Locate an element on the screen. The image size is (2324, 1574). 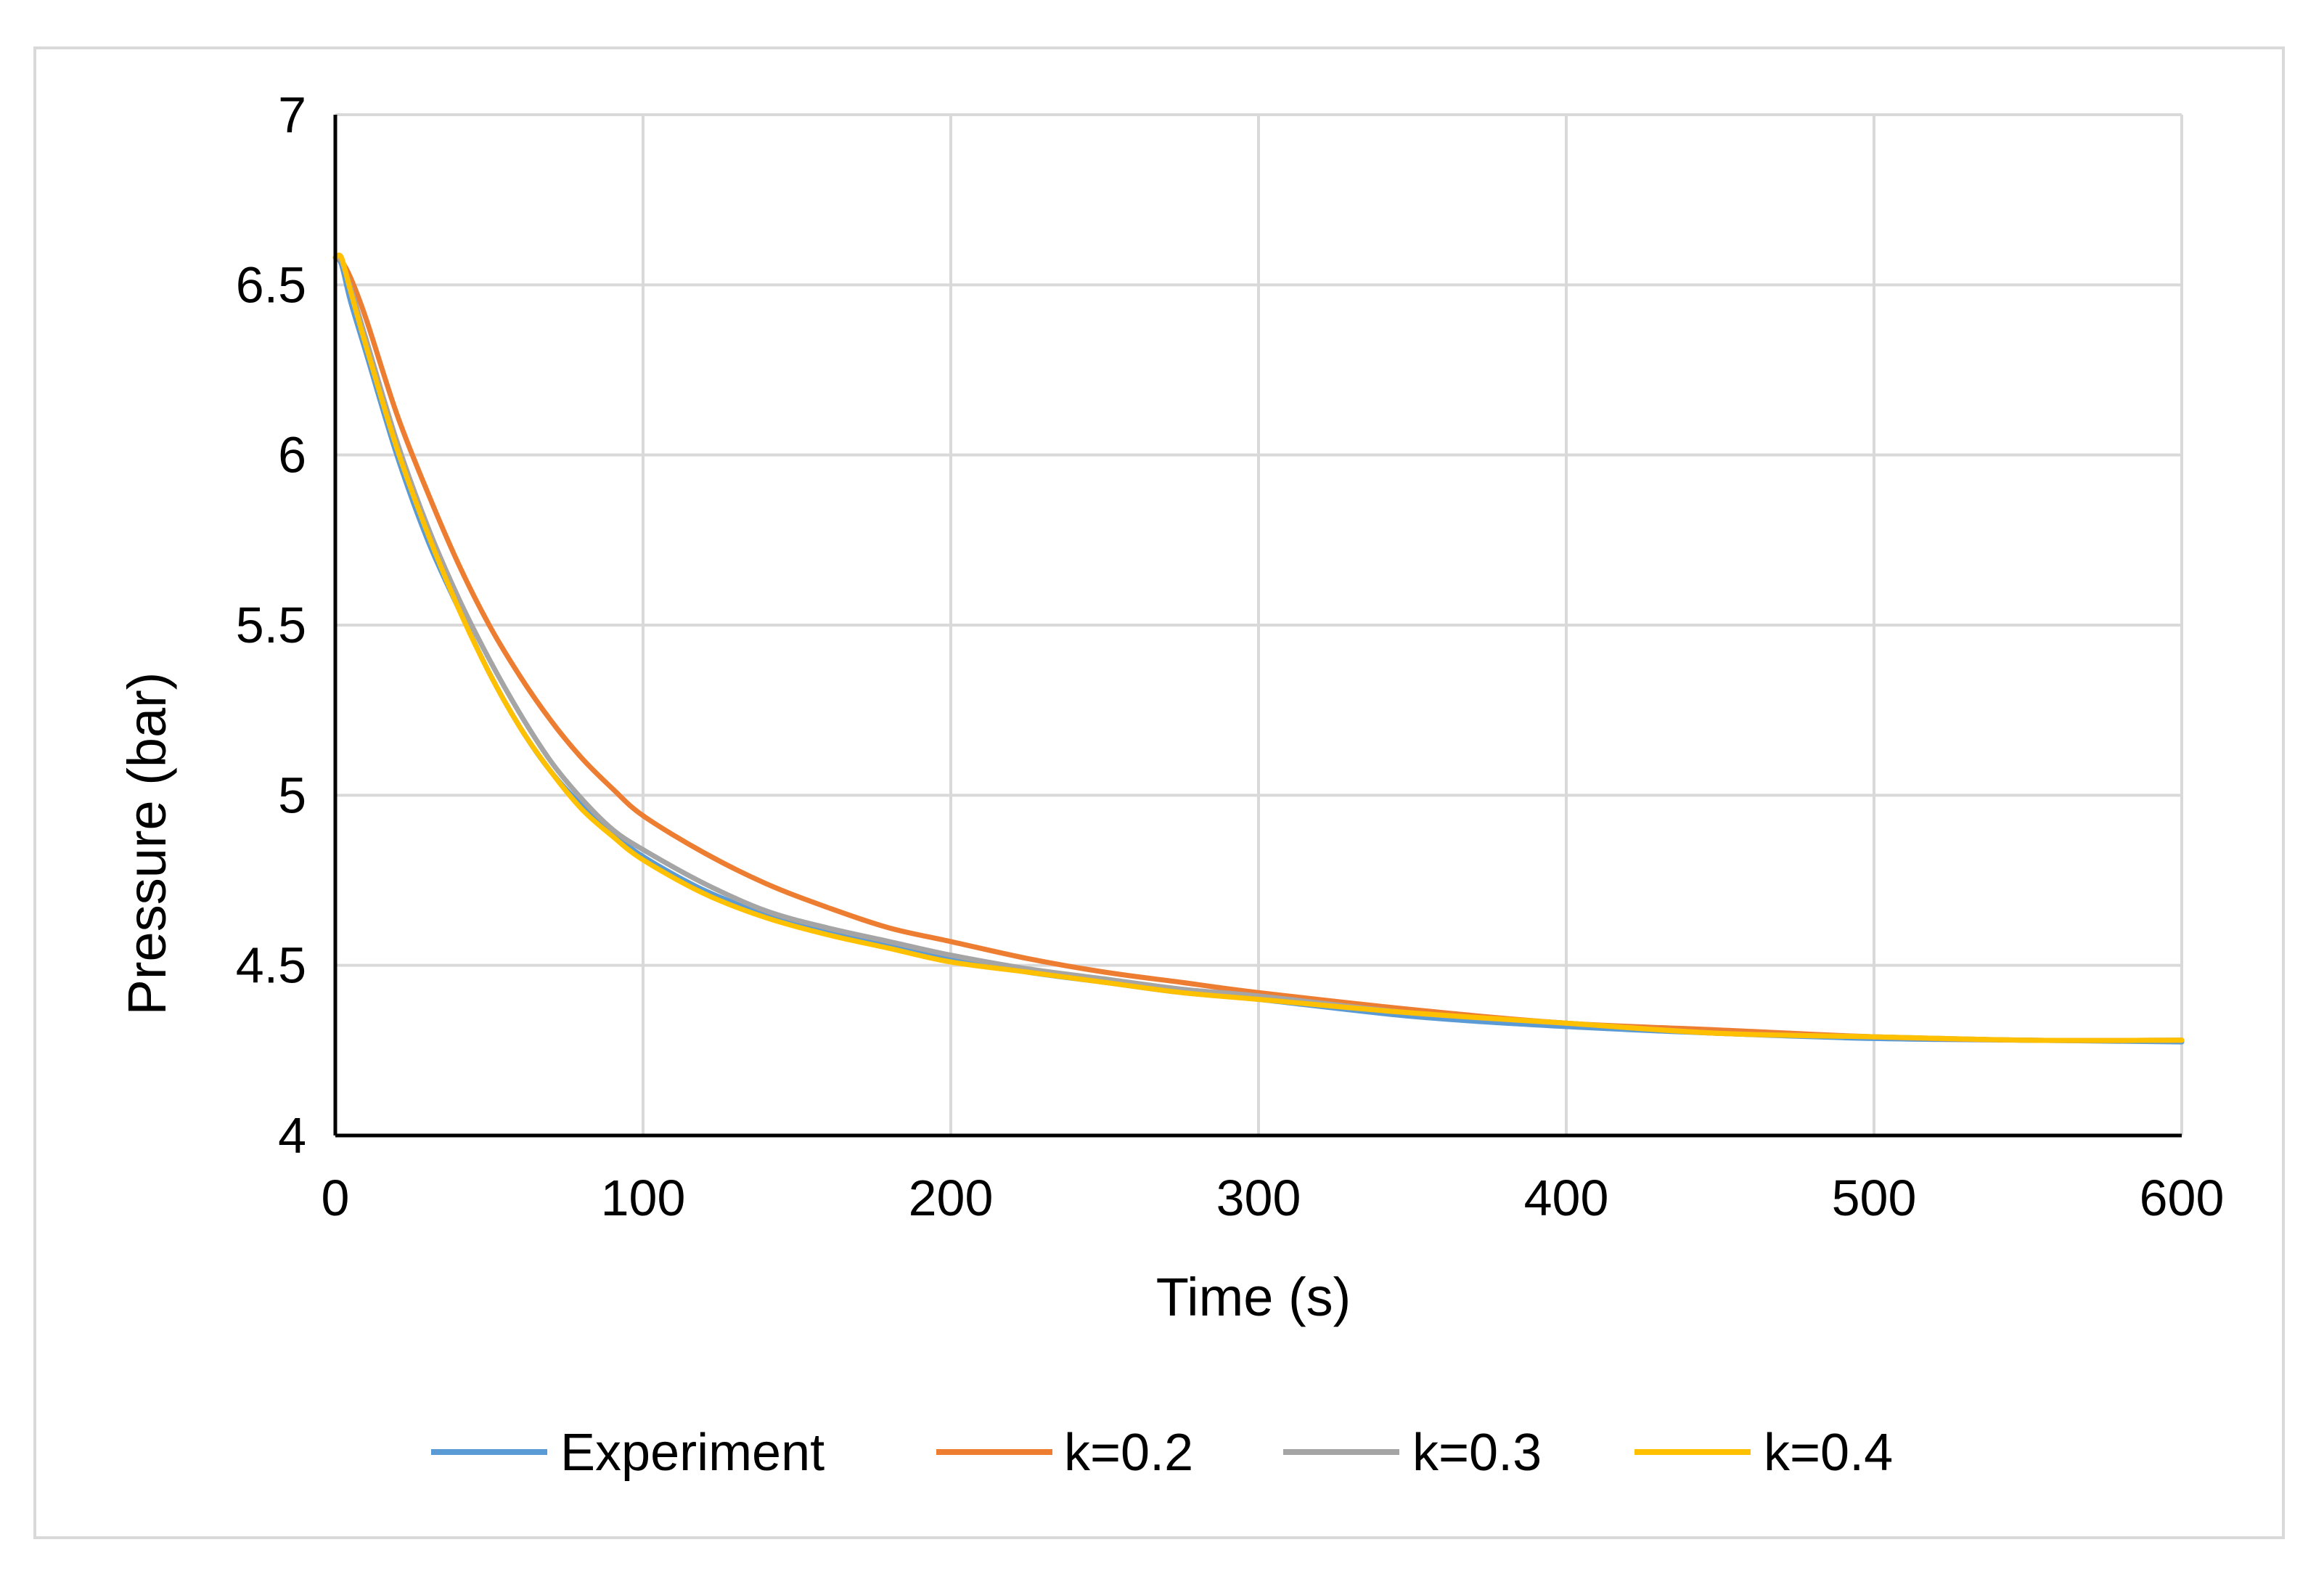
y-tick-label: 6 is located at coordinates (292, 455).